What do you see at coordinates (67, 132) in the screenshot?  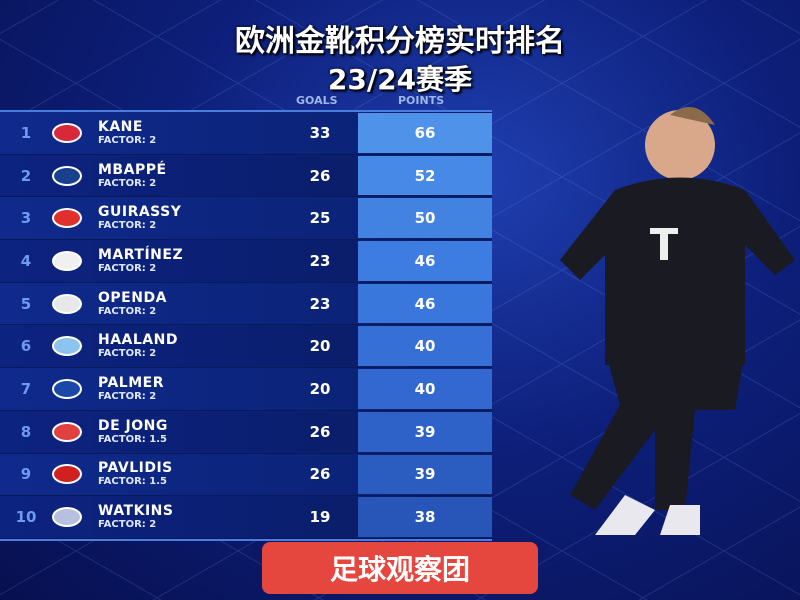 I see `bayern-logo-icon` at bounding box center [67, 132].